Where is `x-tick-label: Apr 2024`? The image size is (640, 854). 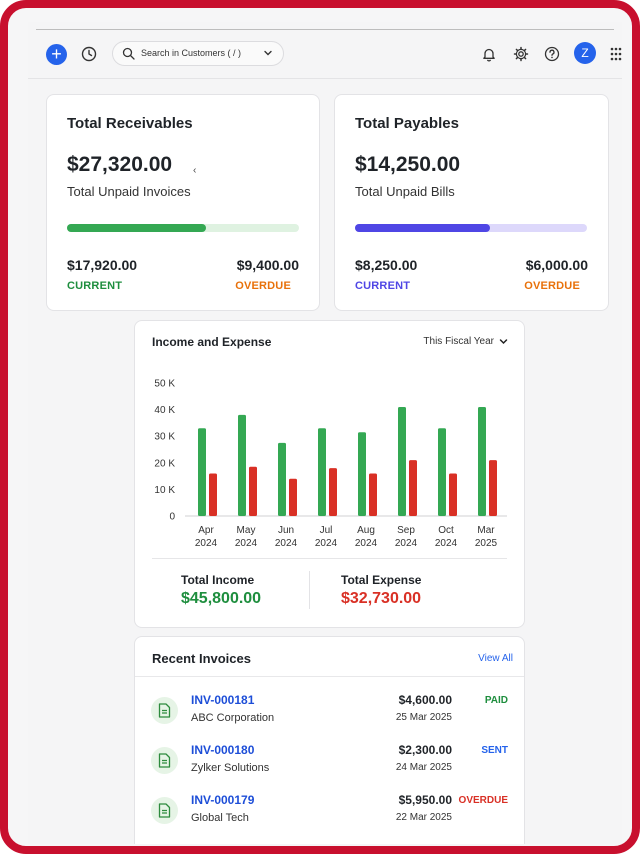 x-tick-label: Apr 2024 is located at coordinates (206, 537).